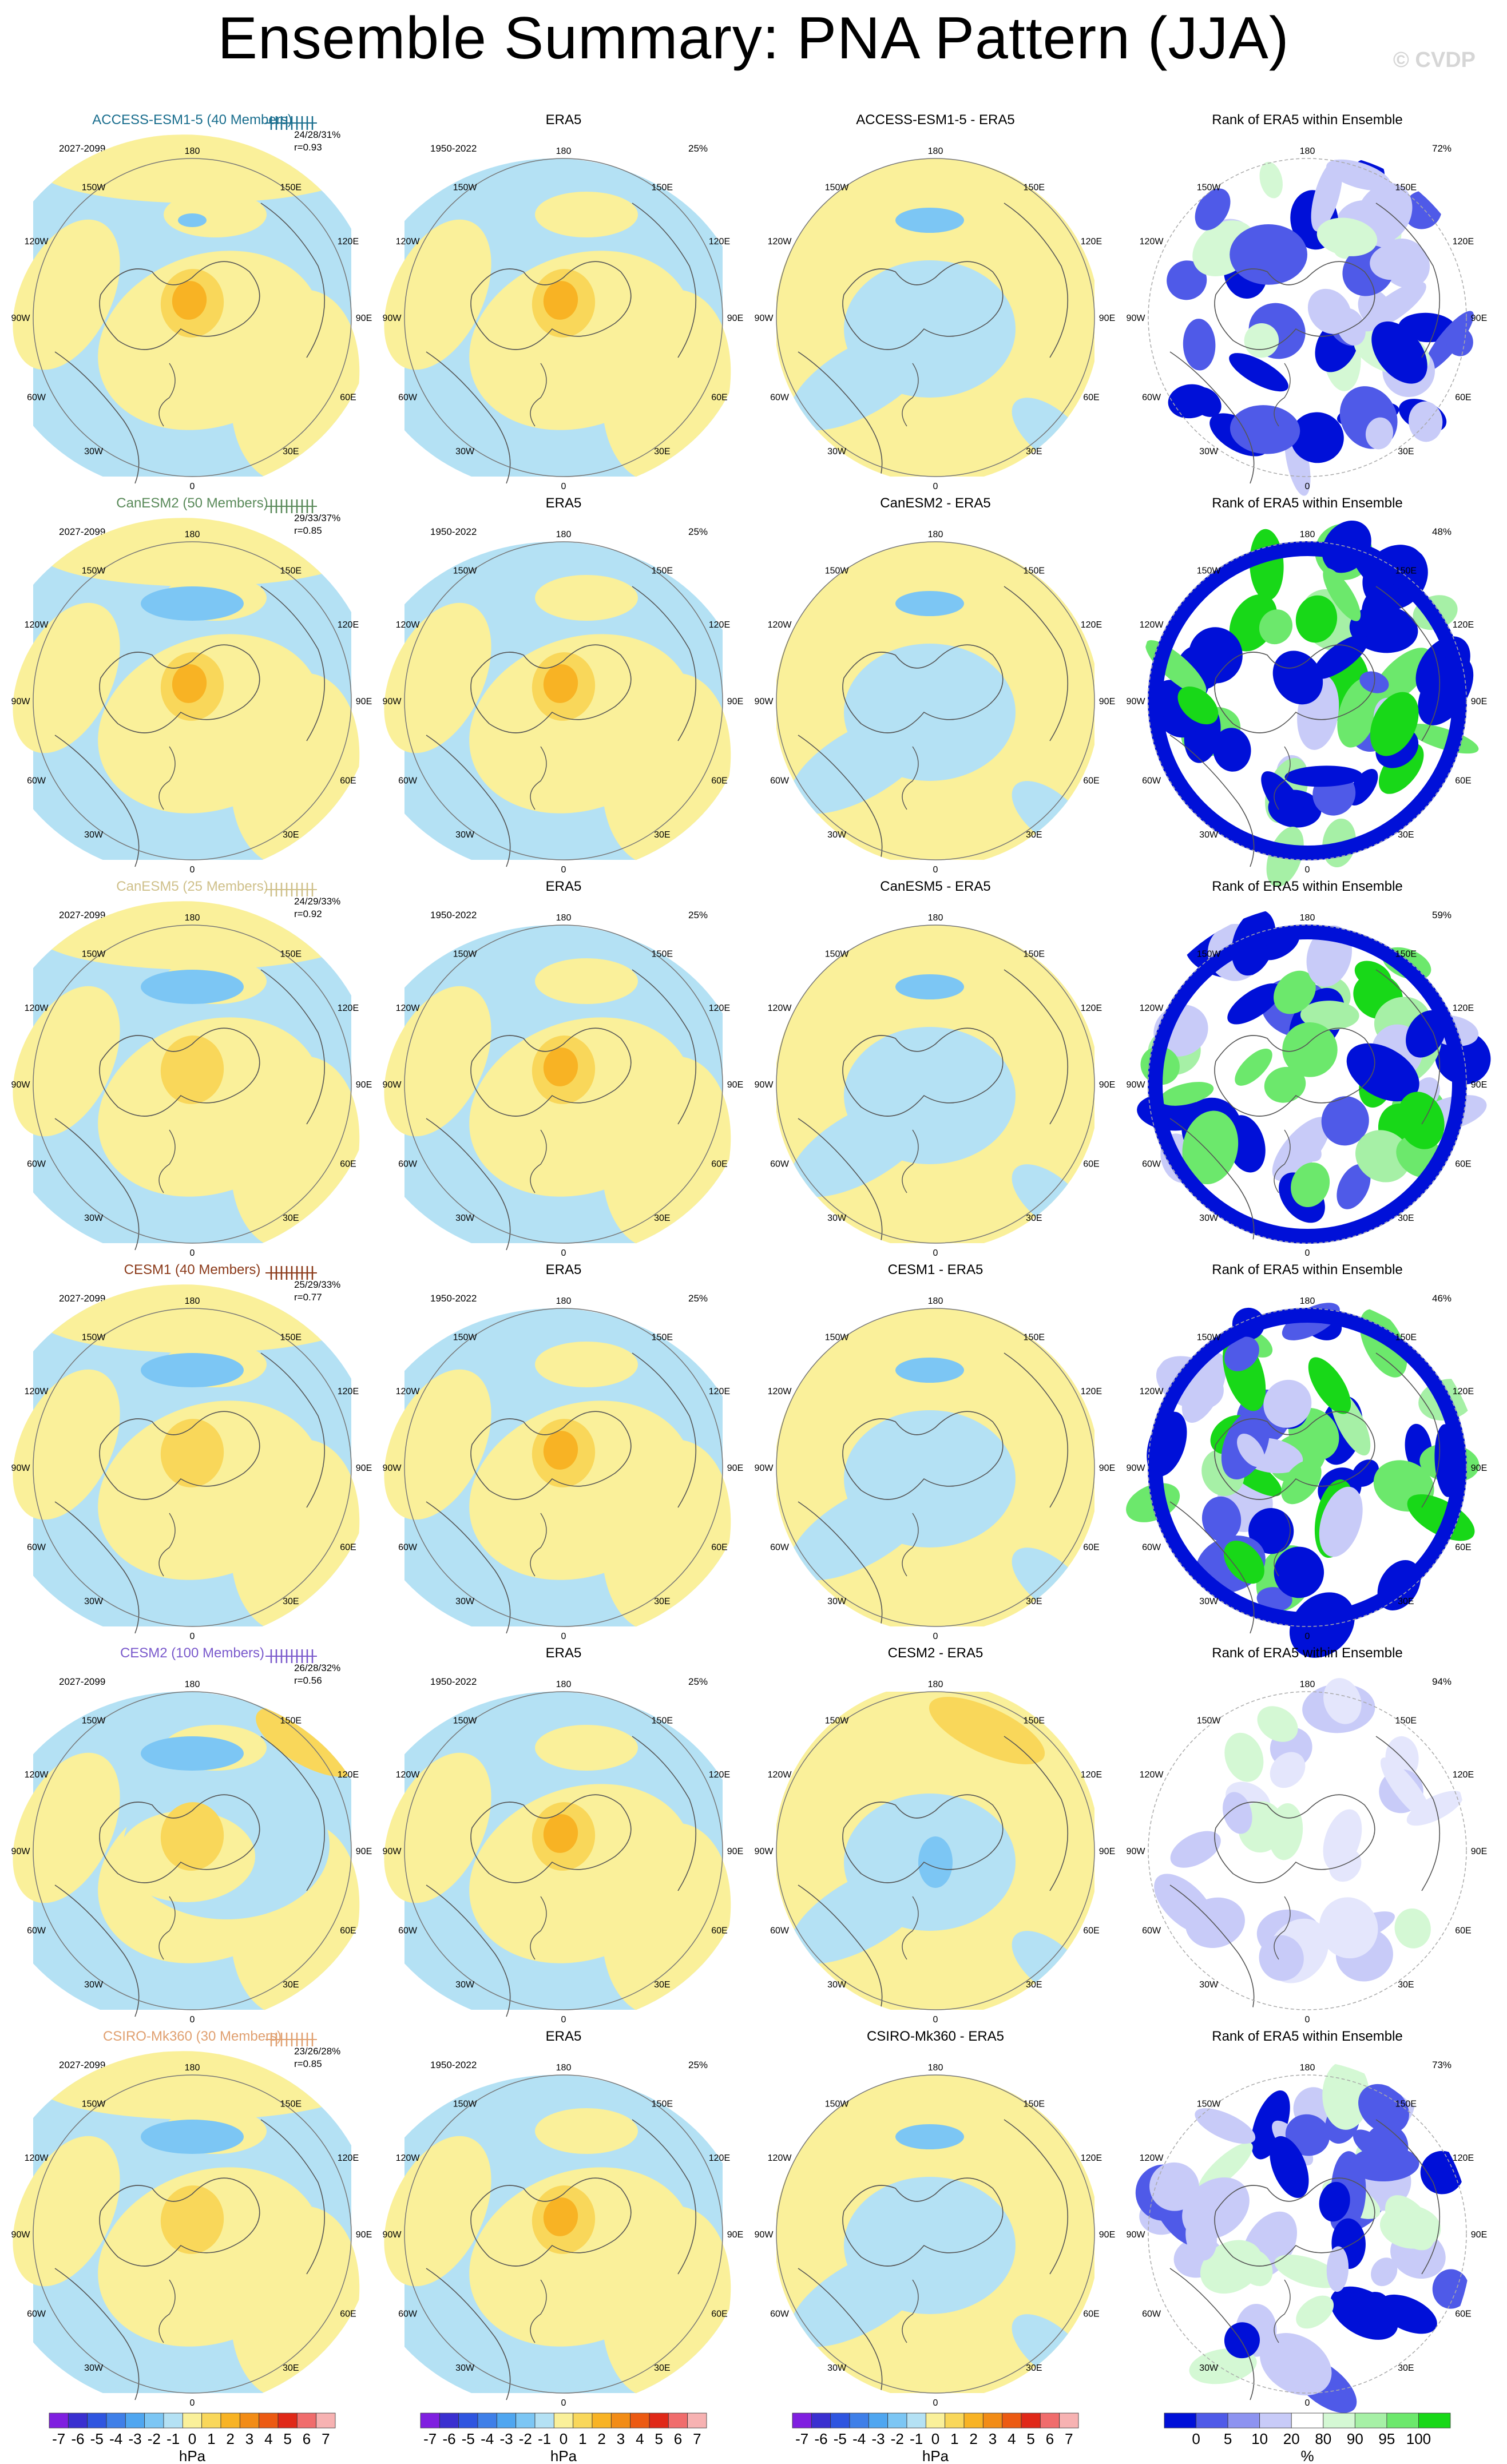 Image resolution: width=1507 pixels, height=2464 pixels. What do you see at coordinates (698, 915) in the screenshot?
I see `obs-variance: 25%` at bounding box center [698, 915].